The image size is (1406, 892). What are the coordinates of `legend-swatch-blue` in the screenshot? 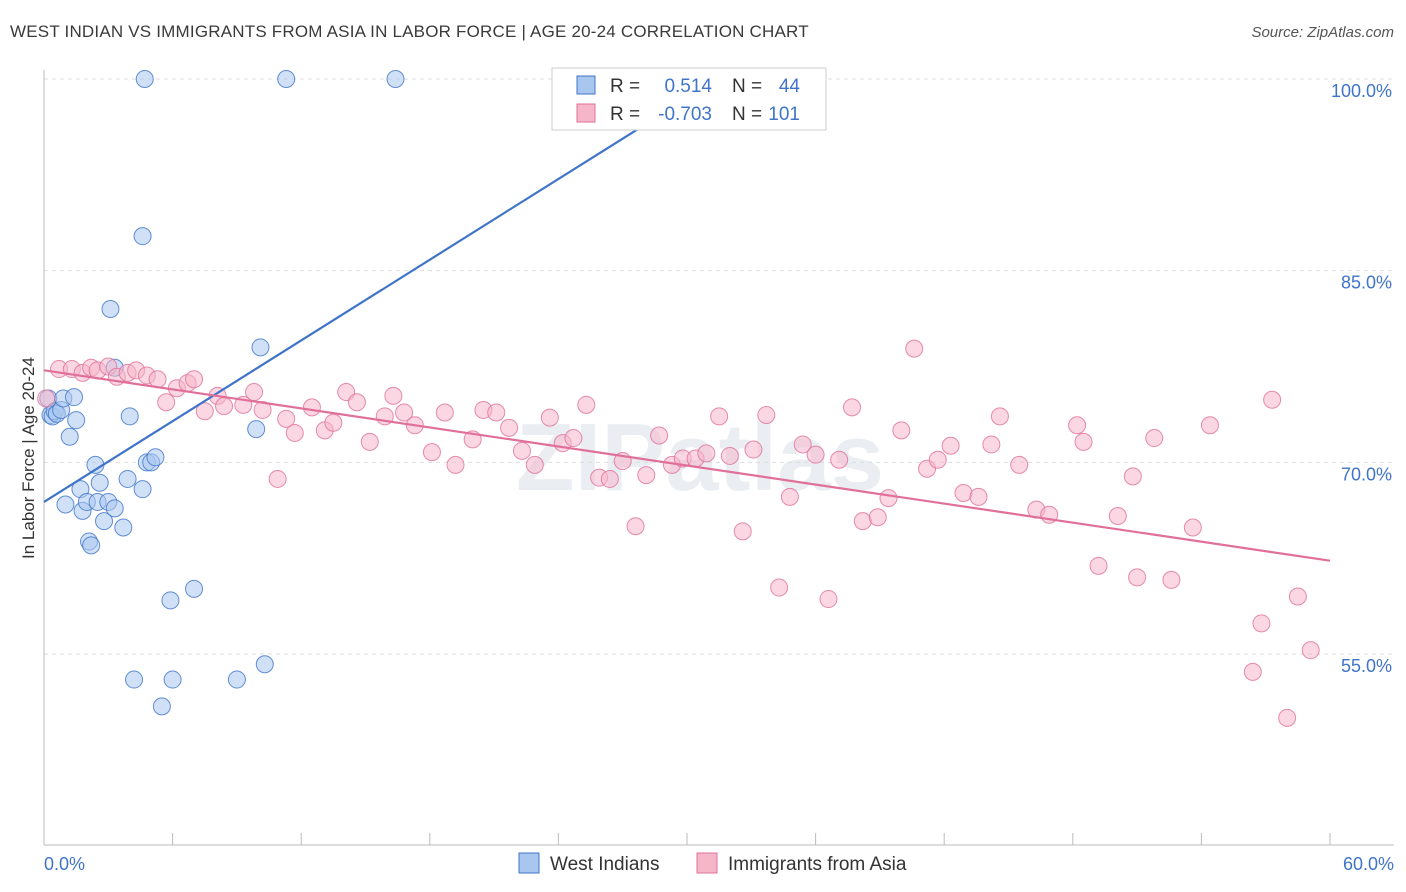 It's located at (586, 85).